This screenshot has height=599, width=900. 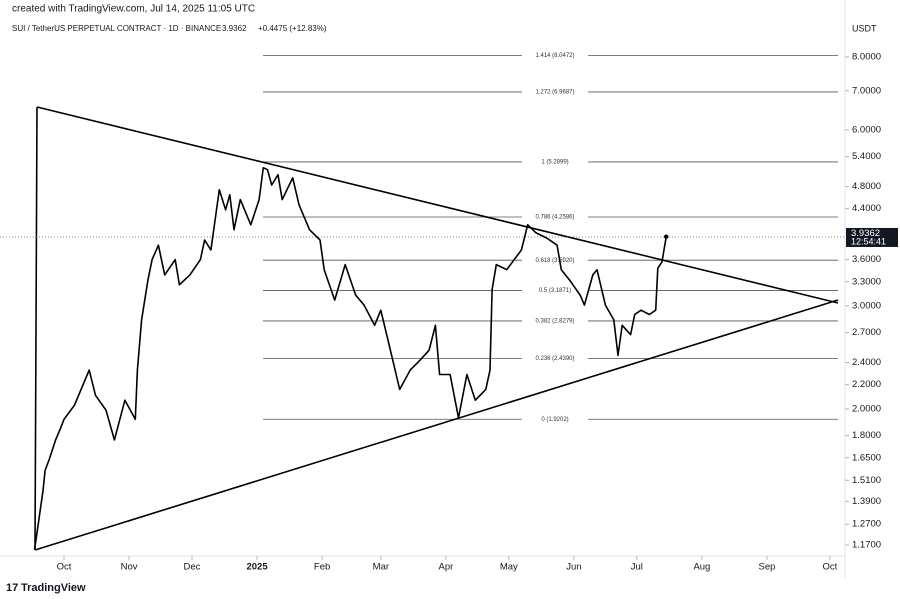 I want to click on y-tick-label: 3.6000, so click(x=866, y=259).